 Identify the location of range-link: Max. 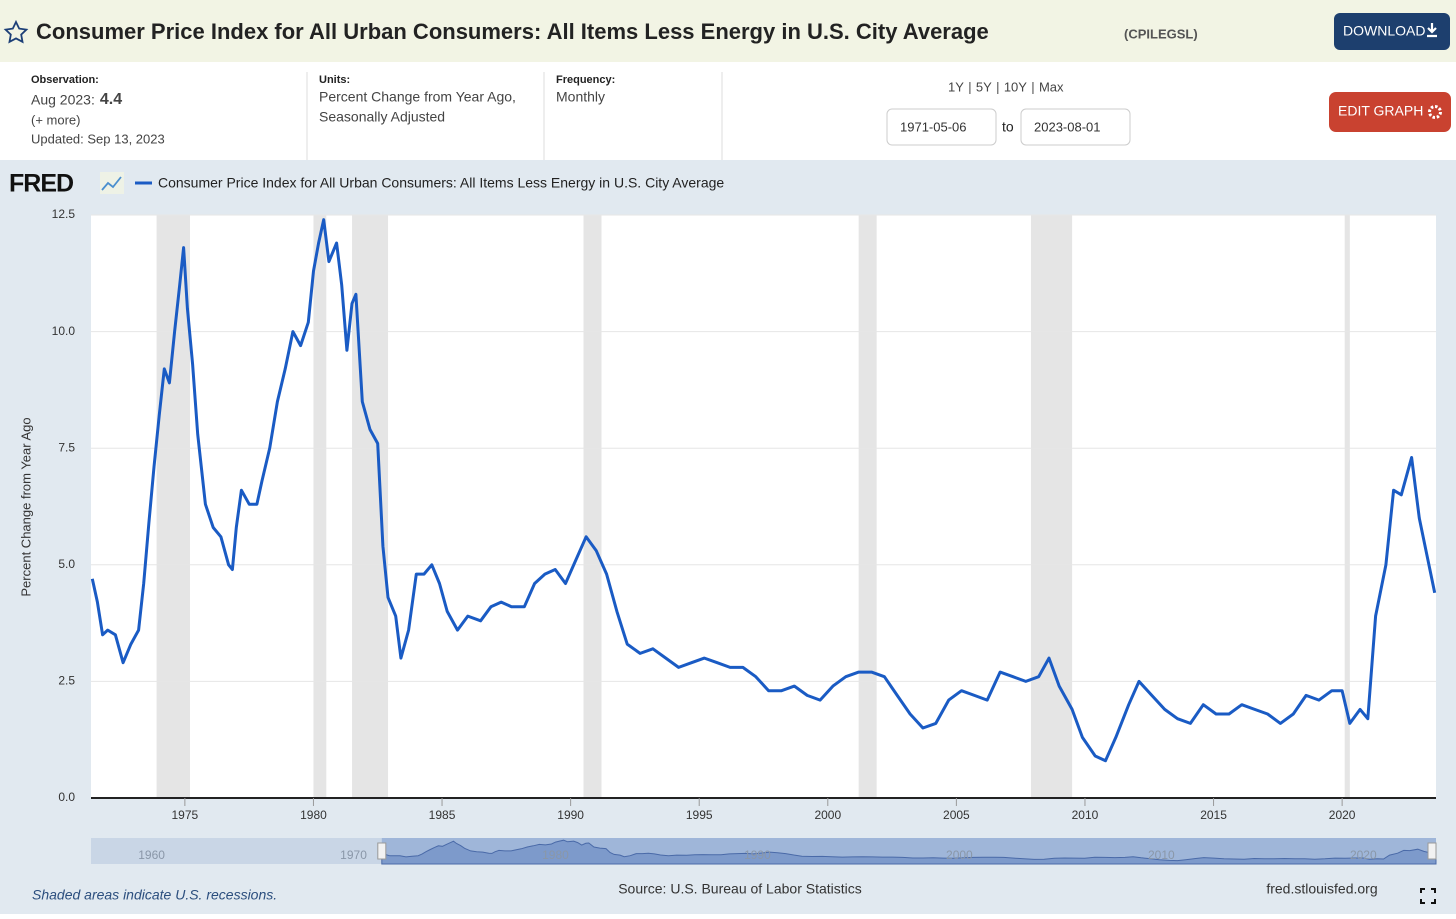
(1051, 86).